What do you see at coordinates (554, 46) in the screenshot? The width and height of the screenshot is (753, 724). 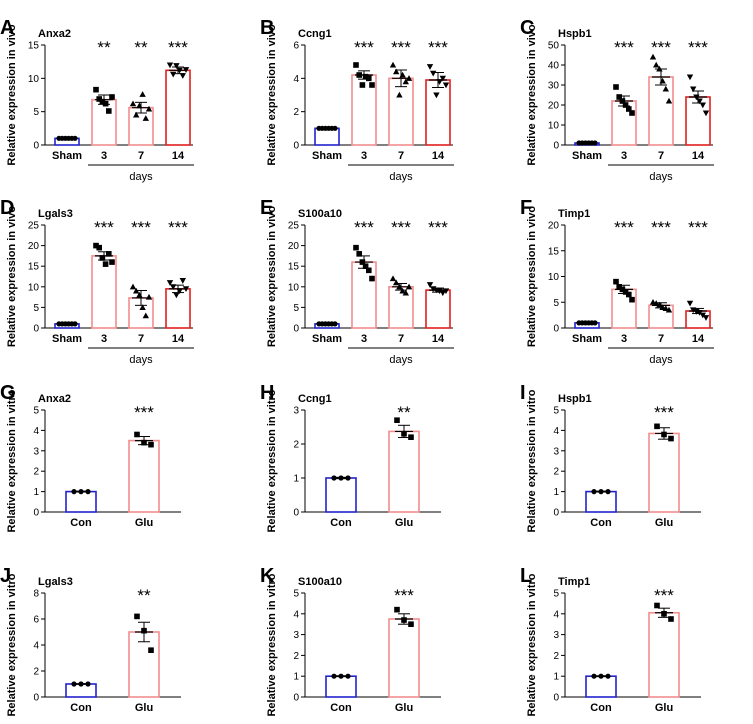 I see `y-tick-label: 50` at bounding box center [554, 46].